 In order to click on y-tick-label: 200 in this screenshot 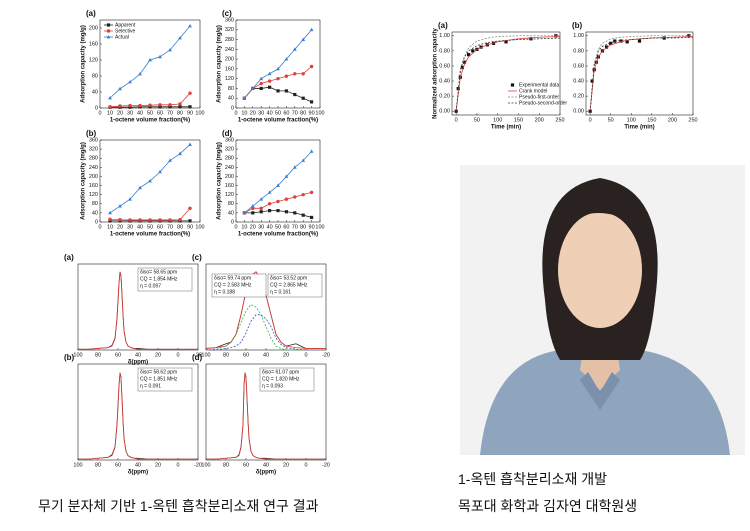, I will do `click(93, 28)`.